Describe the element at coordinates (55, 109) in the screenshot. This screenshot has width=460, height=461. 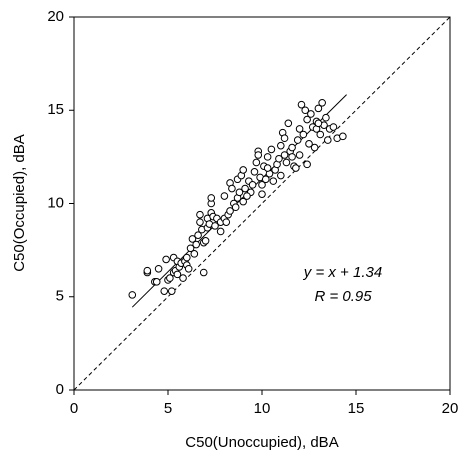
I see `y-tick-label: 15` at that location.